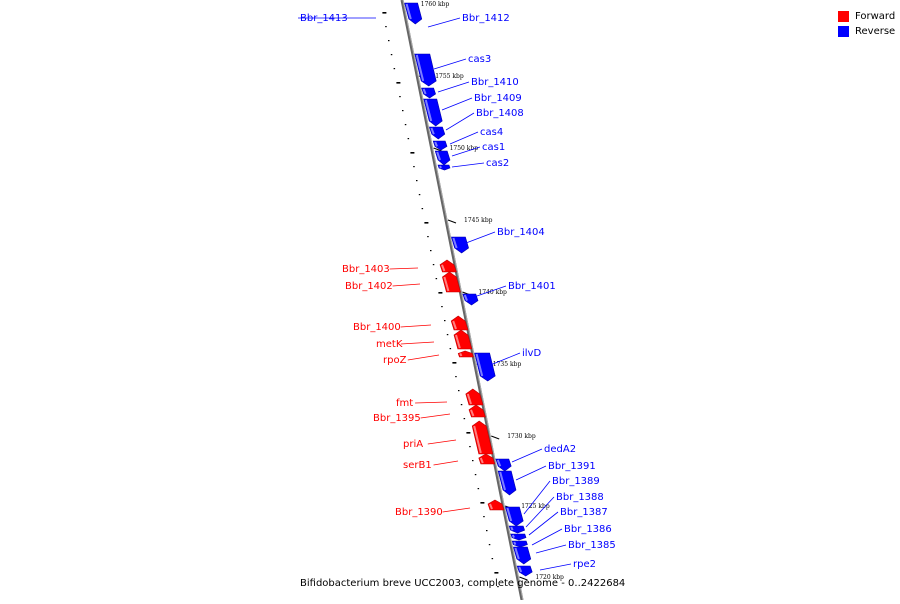 The width and height of the screenshot is (900, 604). I want to click on gene-label: priA, so click(413, 444).